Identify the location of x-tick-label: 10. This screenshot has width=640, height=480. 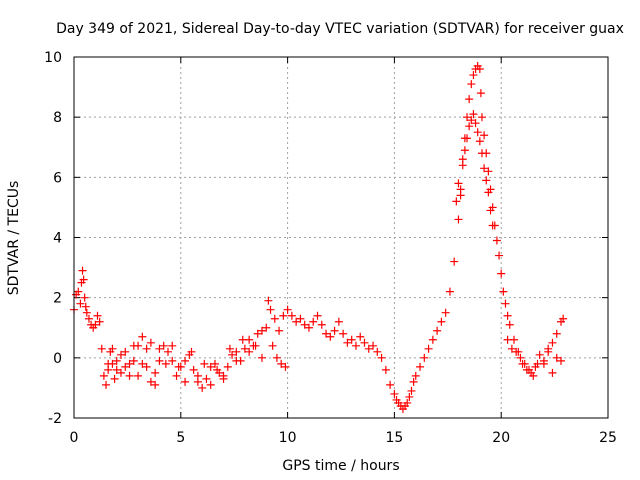
(288, 438).